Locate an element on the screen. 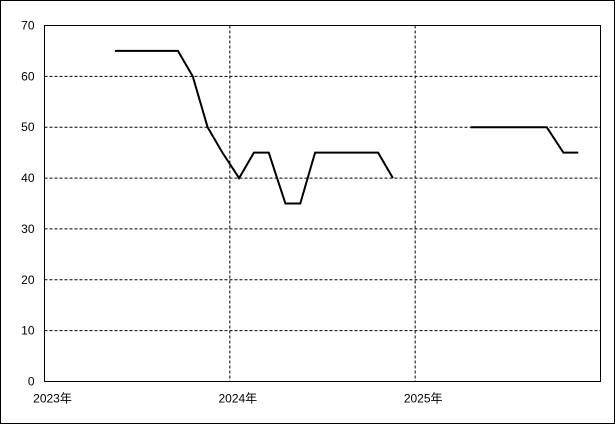  y-tick-label: 60 is located at coordinates (28, 76).